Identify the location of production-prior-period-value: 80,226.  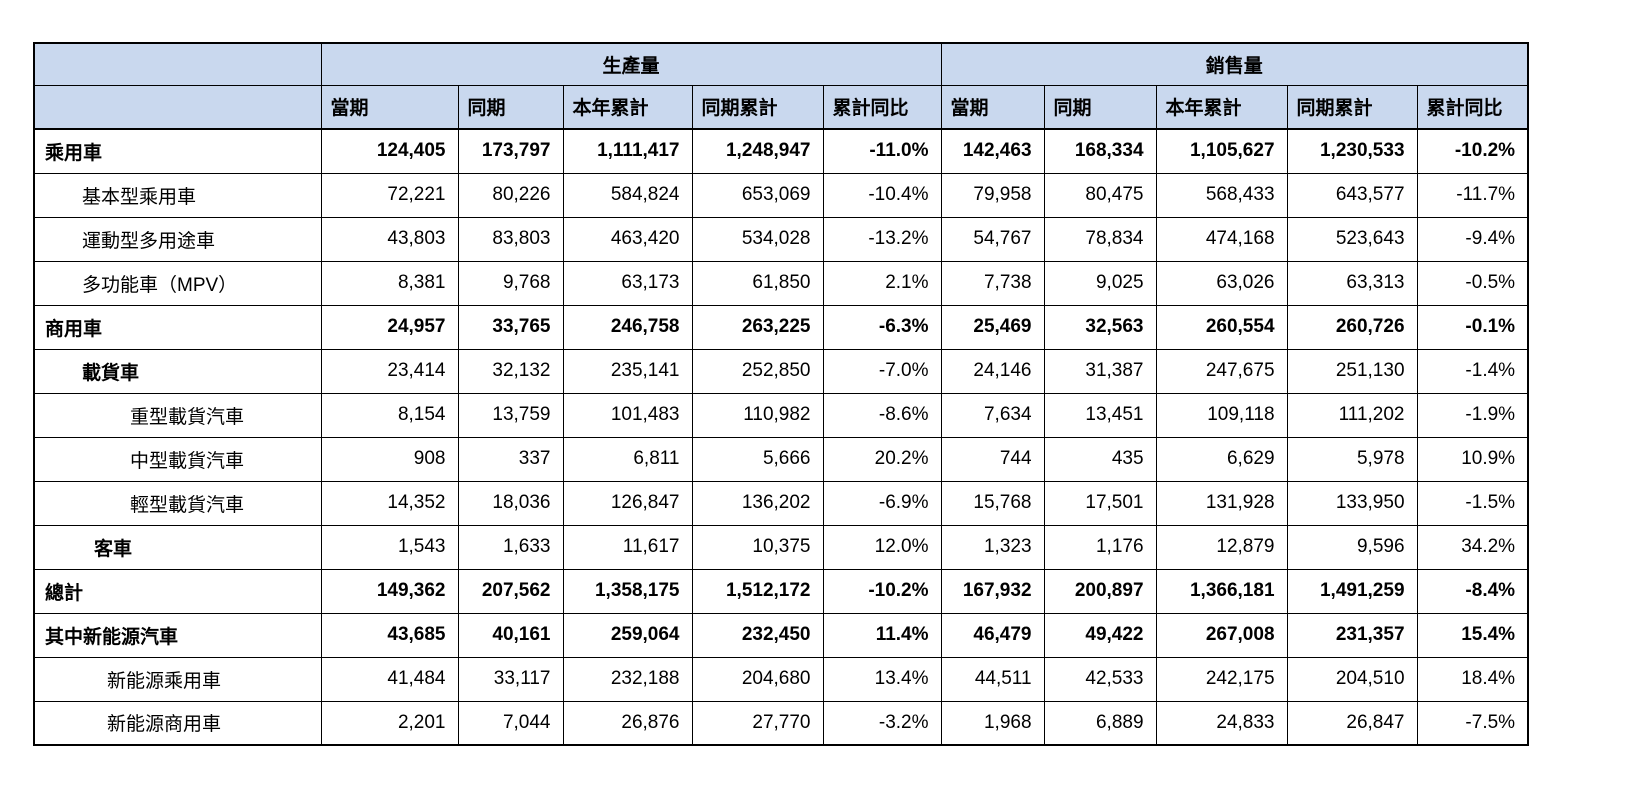
(510, 195).